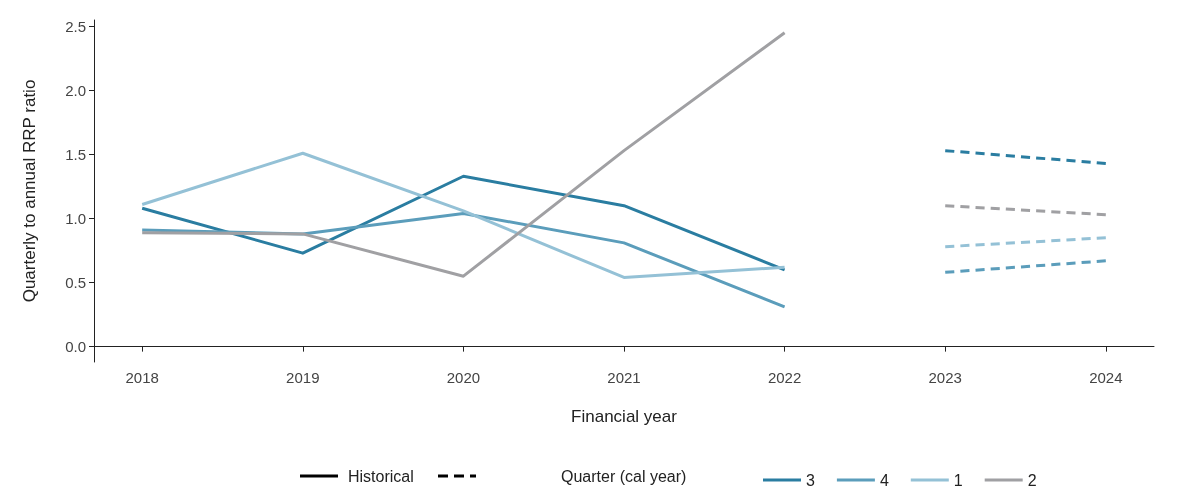 The height and width of the screenshot is (495, 1182). What do you see at coordinates (784, 377) in the screenshot?
I see `x-tick-label: 2022` at bounding box center [784, 377].